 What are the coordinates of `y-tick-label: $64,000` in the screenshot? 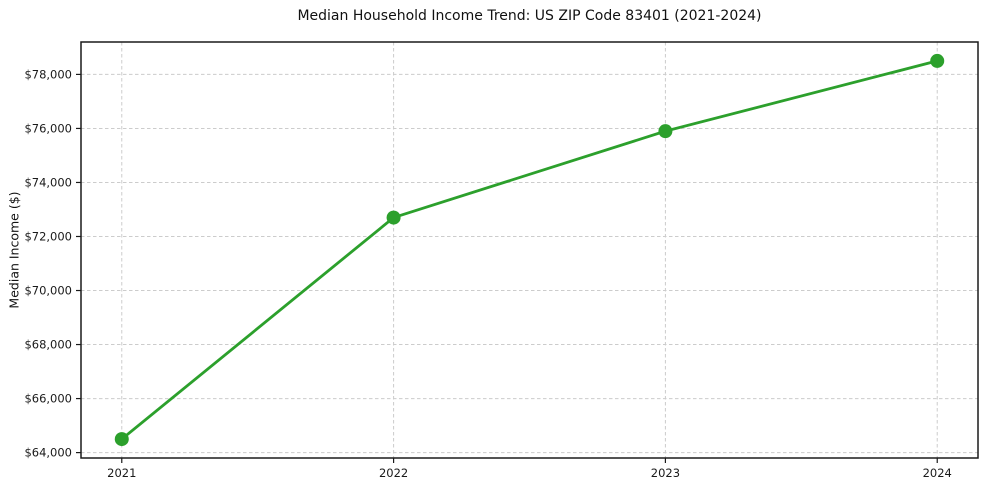 It's located at (48, 453).